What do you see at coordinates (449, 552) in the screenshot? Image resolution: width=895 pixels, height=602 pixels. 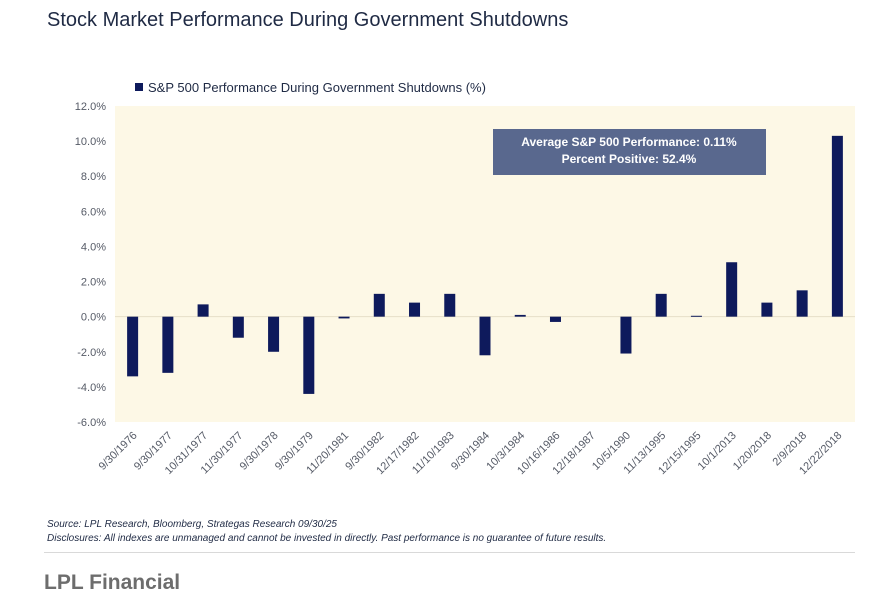 I see `divider` at bounding box center [449, 552].